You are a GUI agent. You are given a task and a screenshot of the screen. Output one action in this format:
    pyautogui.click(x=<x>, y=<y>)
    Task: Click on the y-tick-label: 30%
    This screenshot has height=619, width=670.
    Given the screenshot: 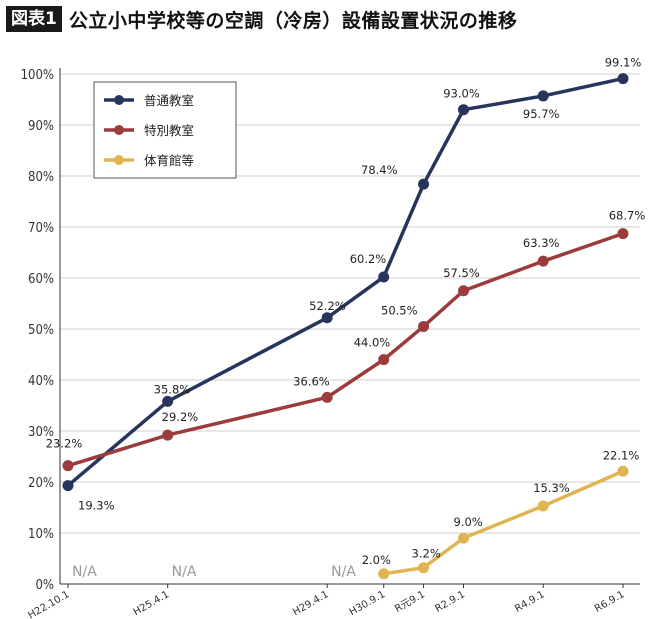 What is the action you would take?
    pyautogui.click(x=41, y=432)
    